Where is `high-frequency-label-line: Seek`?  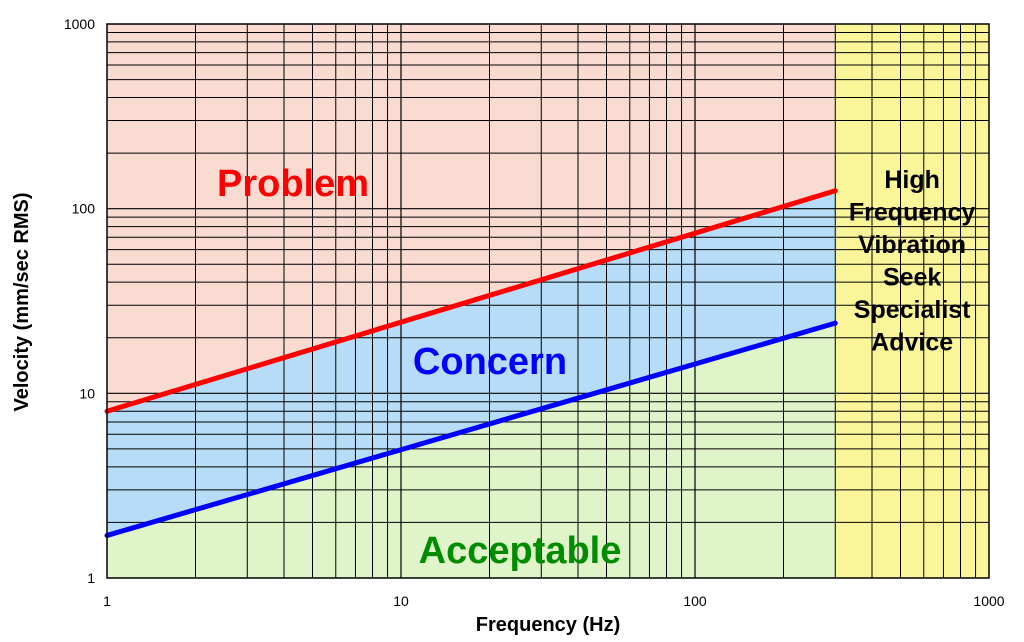 high-frequency-label-line: Seek is located at coordinates (912, 278).